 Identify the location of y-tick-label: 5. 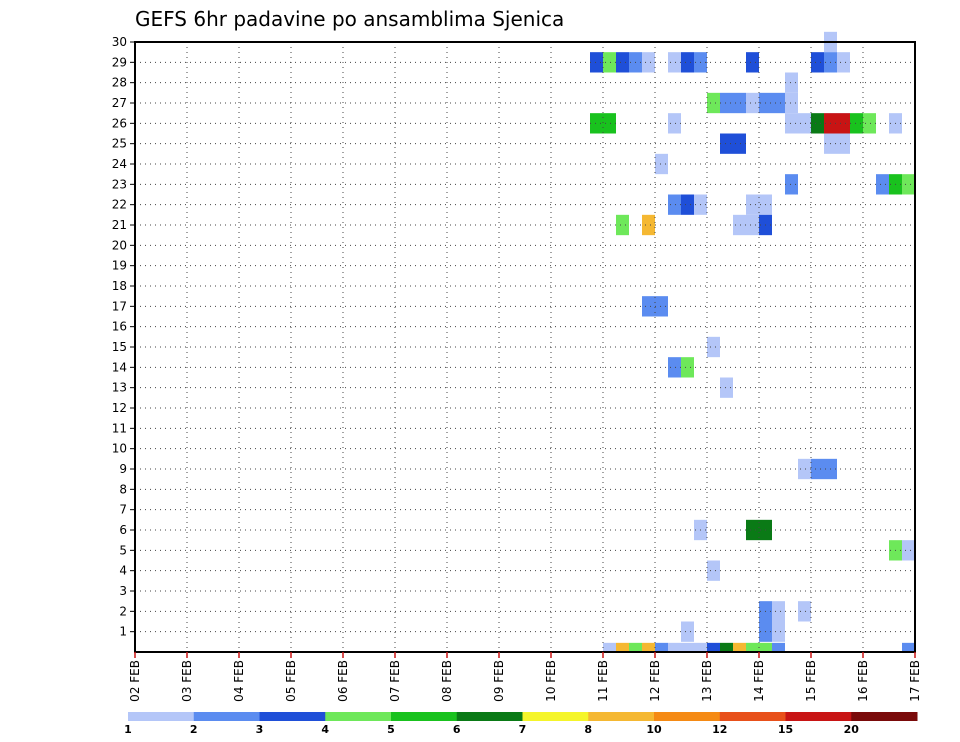
(123, 550).